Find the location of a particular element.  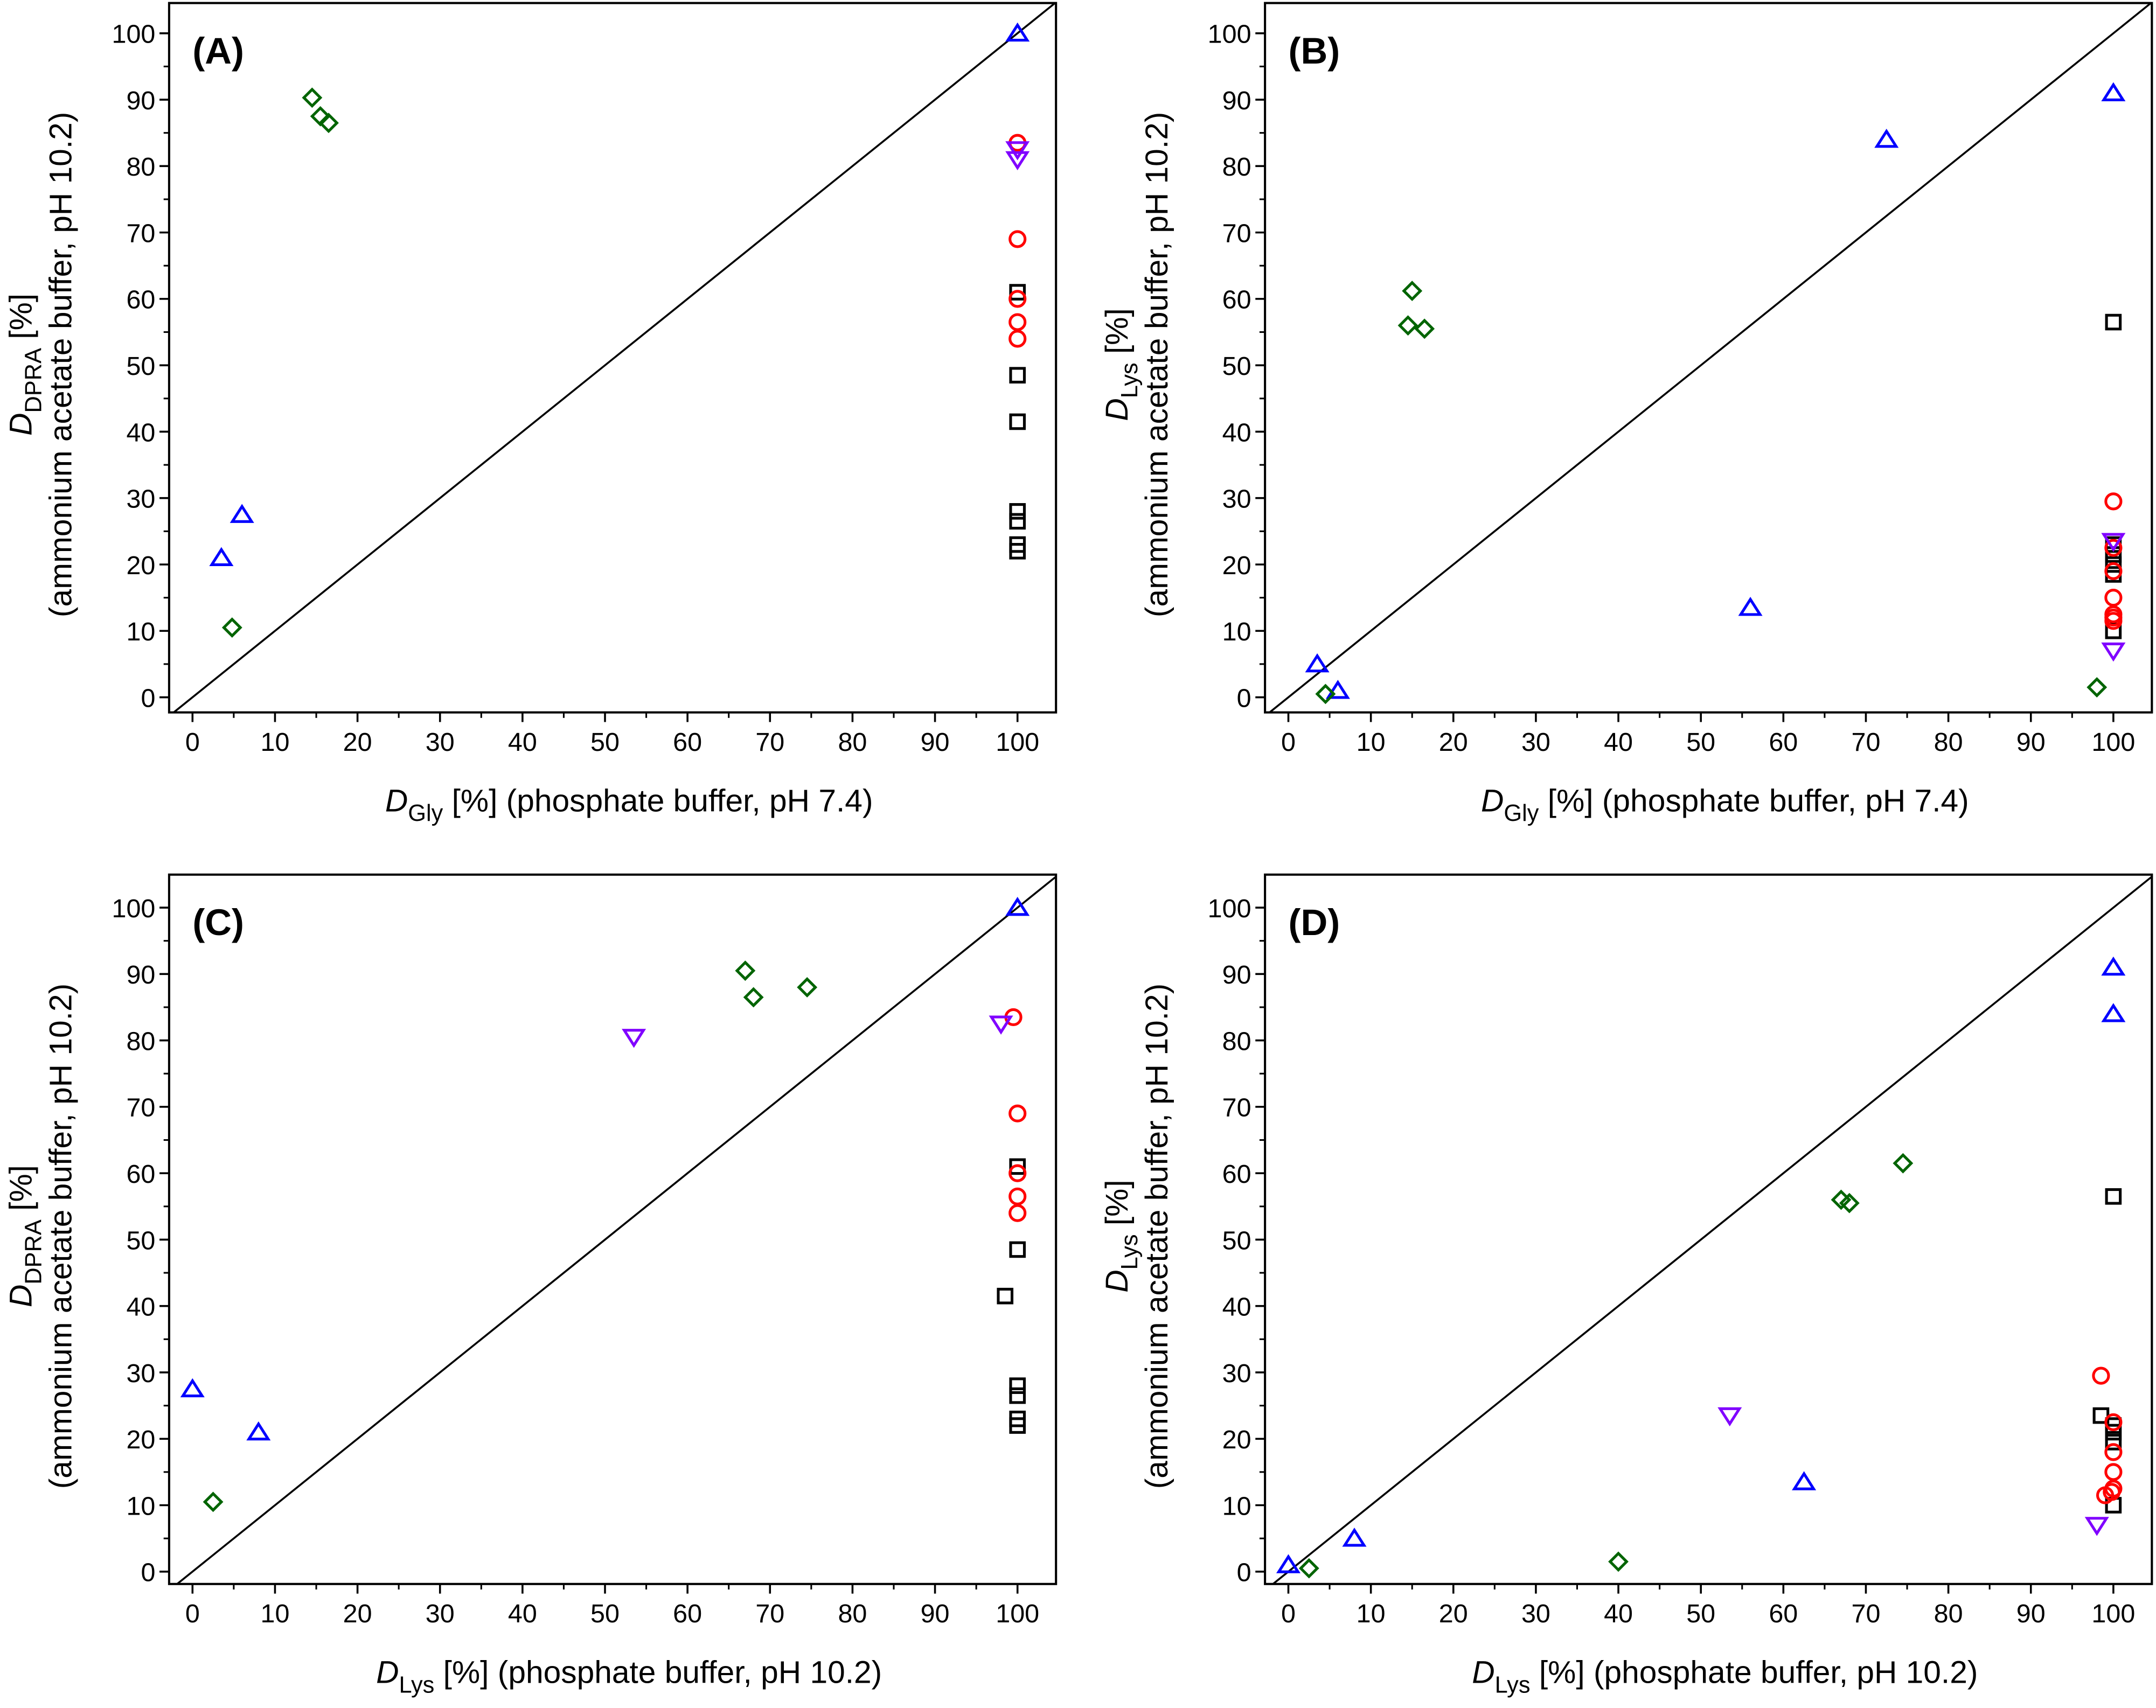

x-tick-label: 90 is located at coordinates (2031, 742).